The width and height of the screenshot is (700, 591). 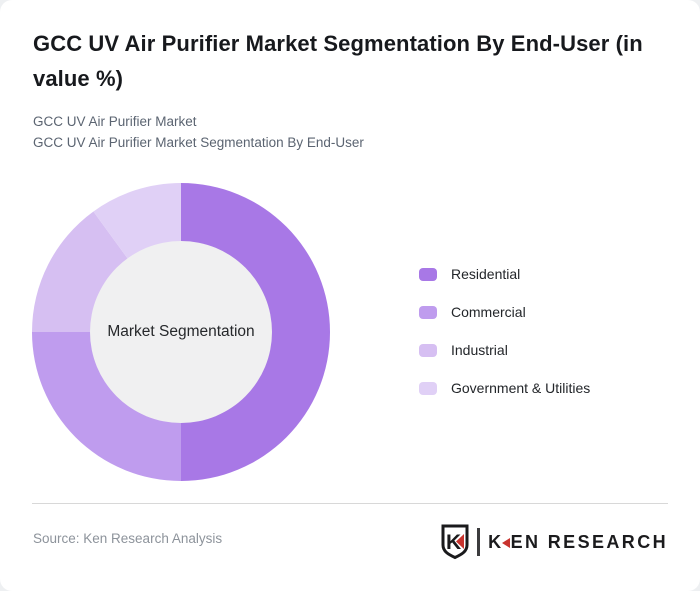 I want to click on footer-divider, so click(x=350, y=503).